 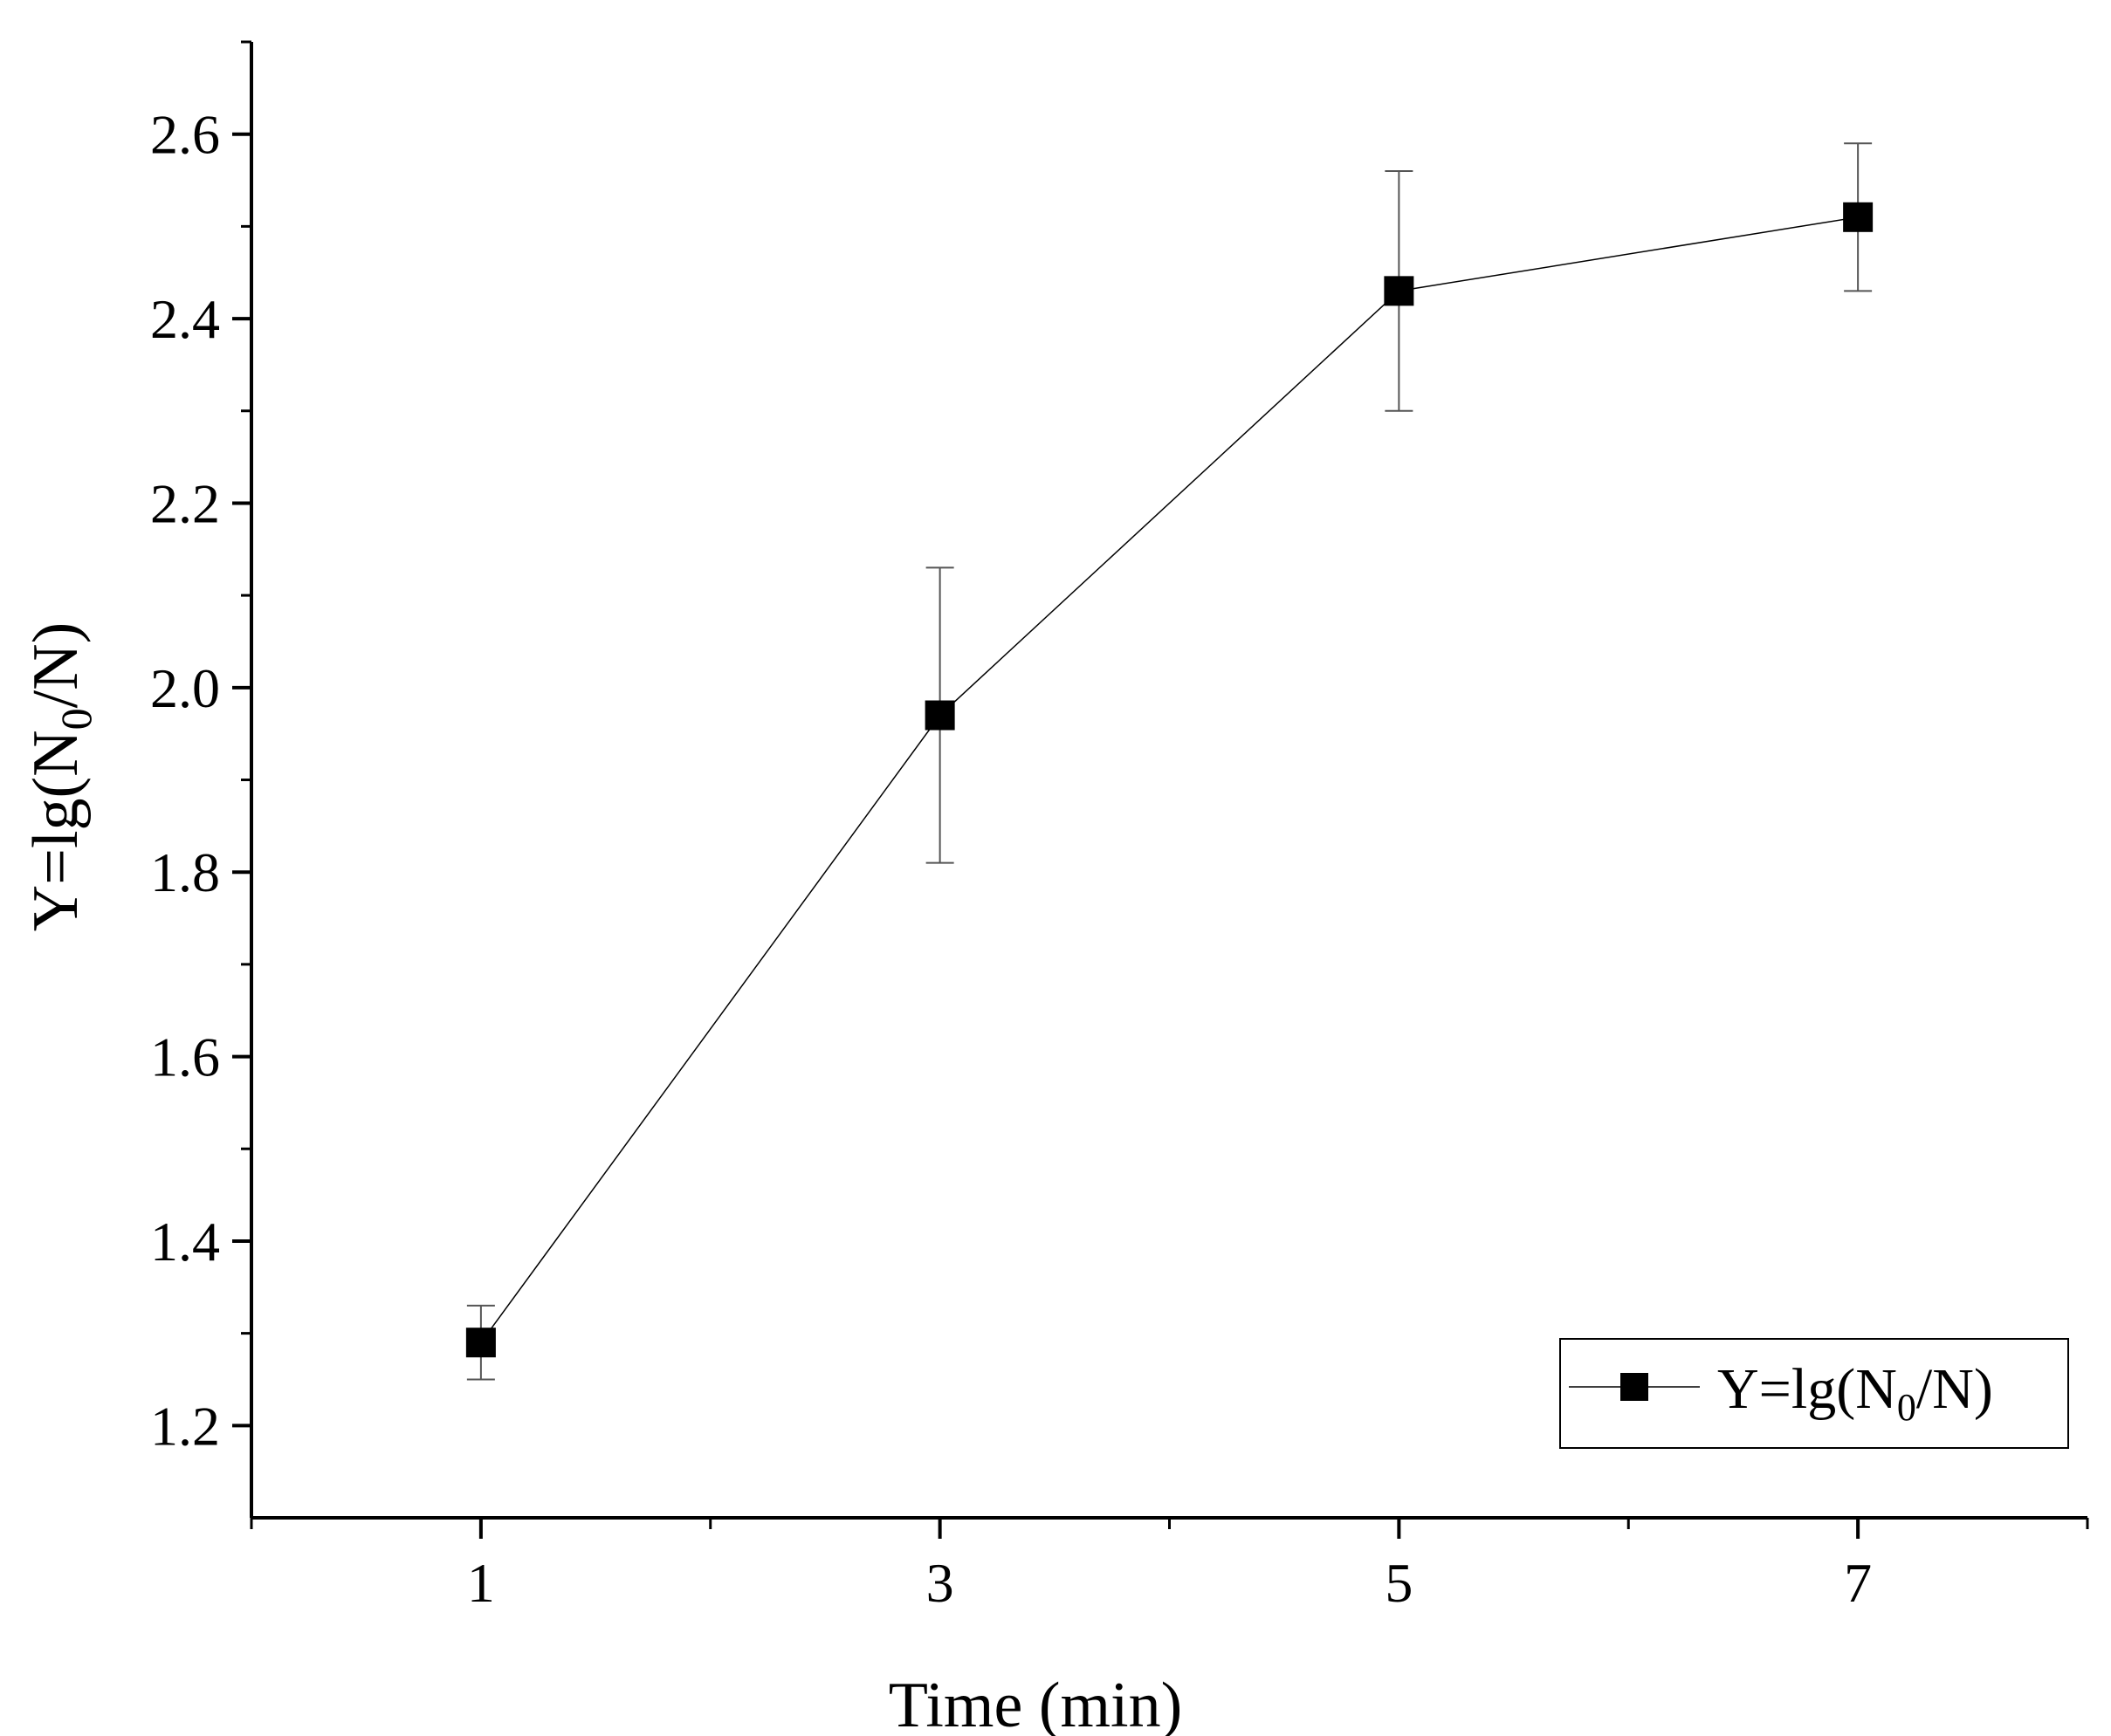 What do you see at coordinates (1399, 1583) in the screenshot?
I see `x-tick-label: 5` at bounding box center [1399, 1583].